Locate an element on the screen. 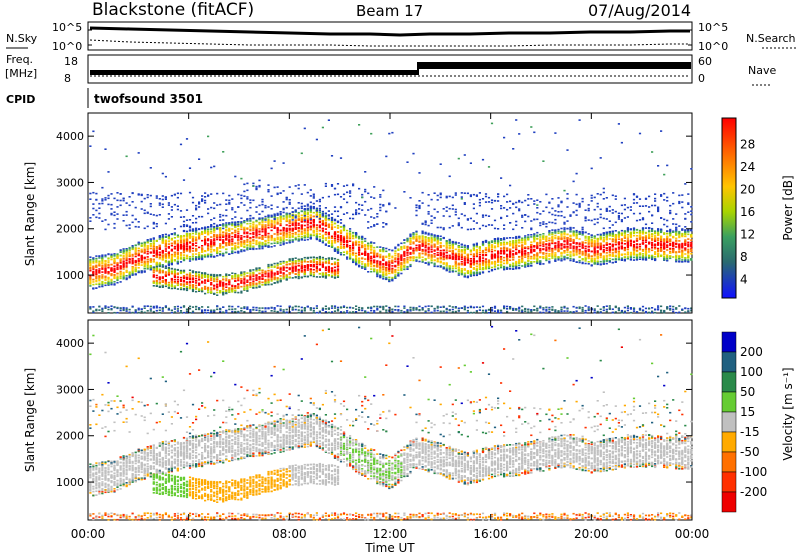 This screenshot has width=800, height=554. station-title: Blackstone (fitACF) is located at coordinates (173, 10).